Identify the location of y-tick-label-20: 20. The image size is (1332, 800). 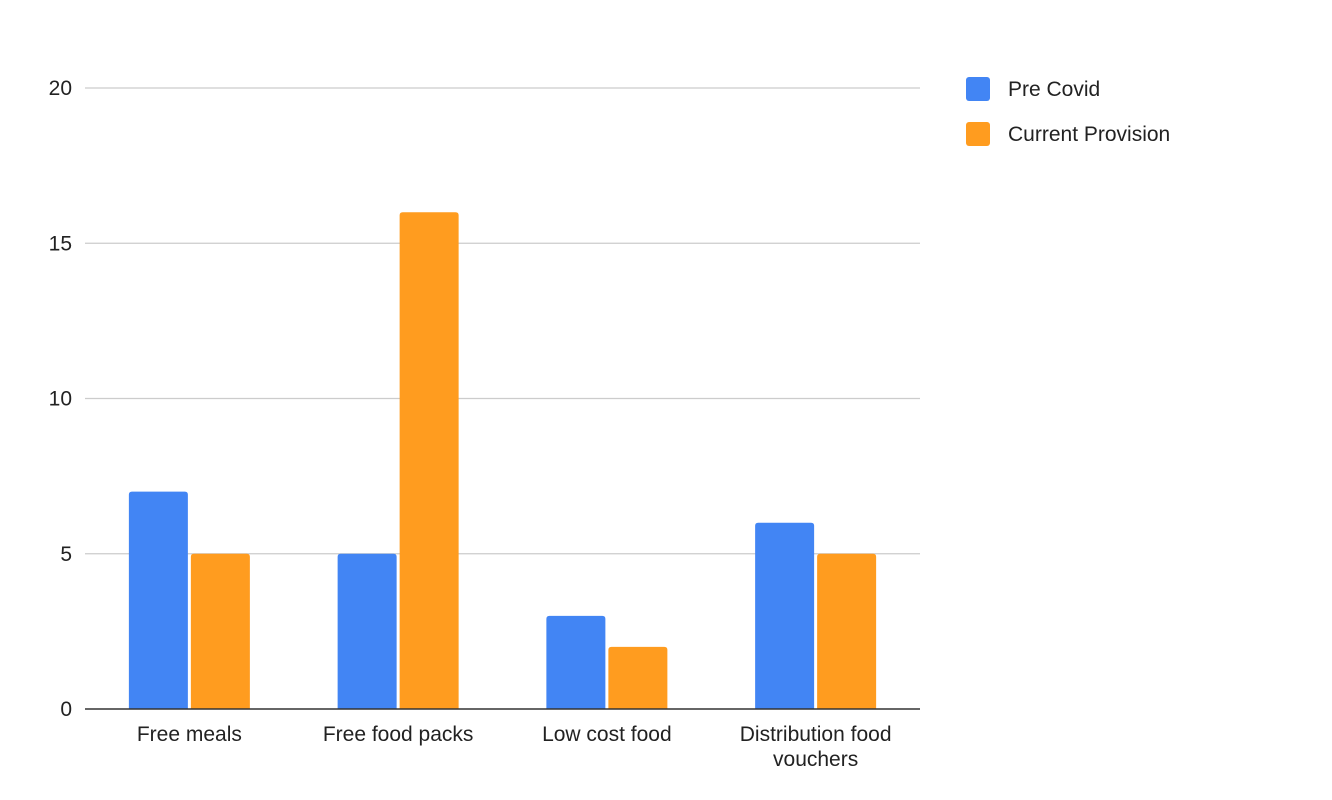
(60, 88).